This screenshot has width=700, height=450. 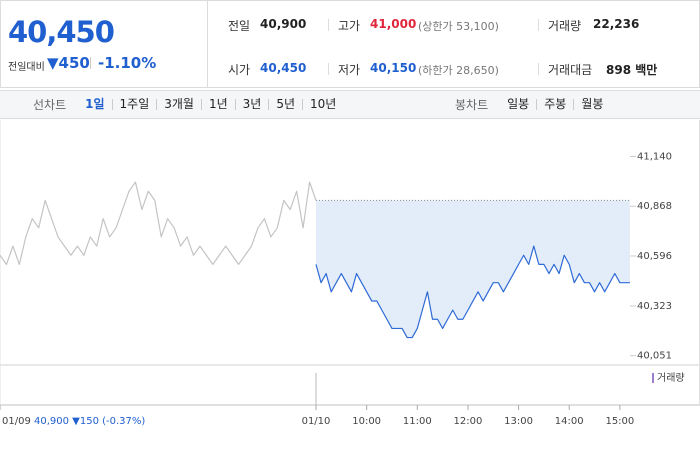 What do you see at coordinates (239, 70) in the screenshot?
I see `stat-label: 시가` at bounding box center [239, 70].